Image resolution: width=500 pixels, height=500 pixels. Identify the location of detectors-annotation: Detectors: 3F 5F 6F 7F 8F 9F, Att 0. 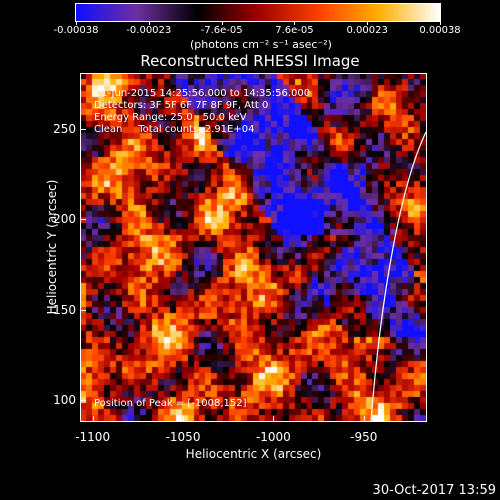
(181, 105).